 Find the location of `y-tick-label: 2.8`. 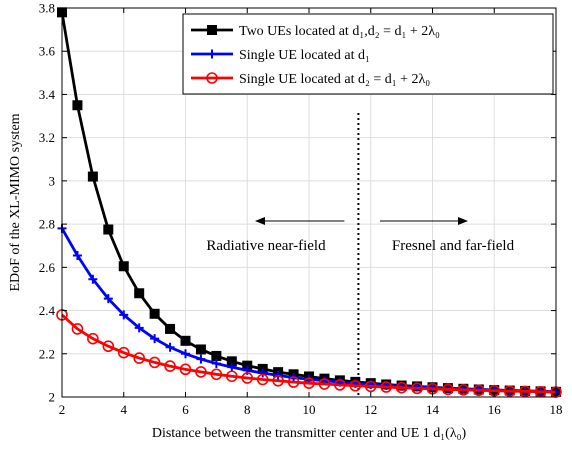

y-tick-label: 2.8 is located at coordinates (47, 224).